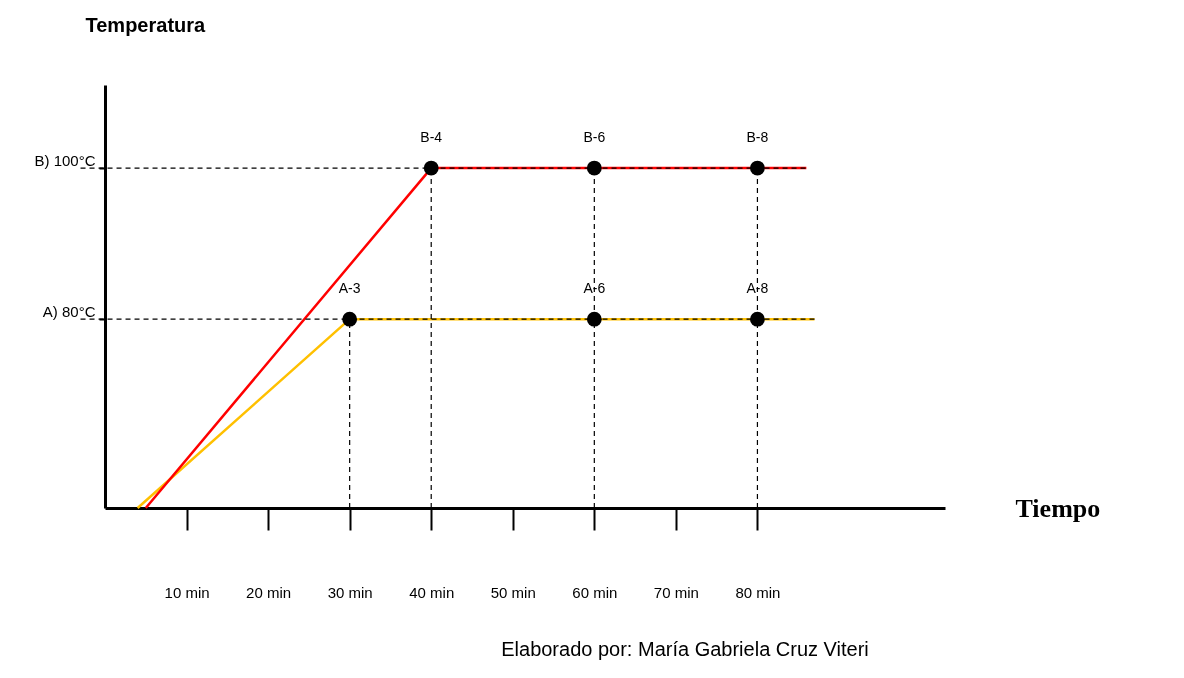 Image resolution: width=1184 pixels, height=678 pixels. I want to click on x-tick-label: 40 min, so click(432, 592).